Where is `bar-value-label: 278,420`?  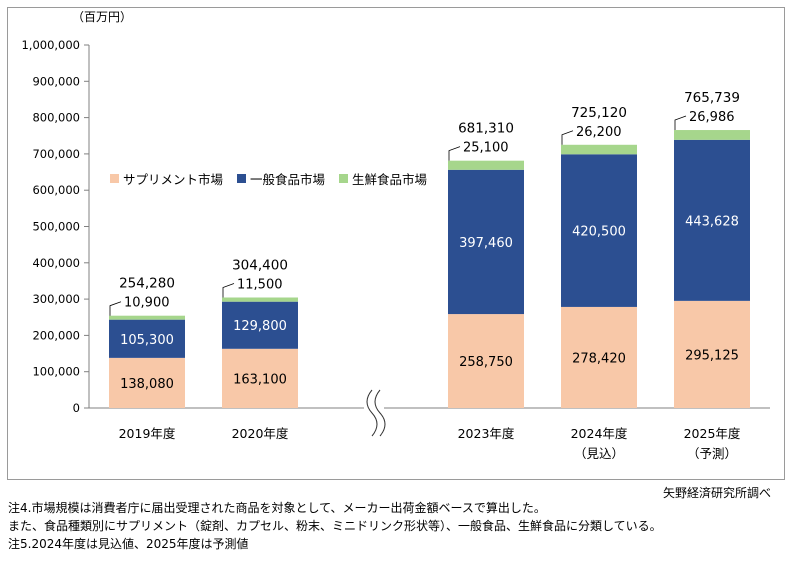 bar-value-label: 278,420 is located at coordinates (599, 358).